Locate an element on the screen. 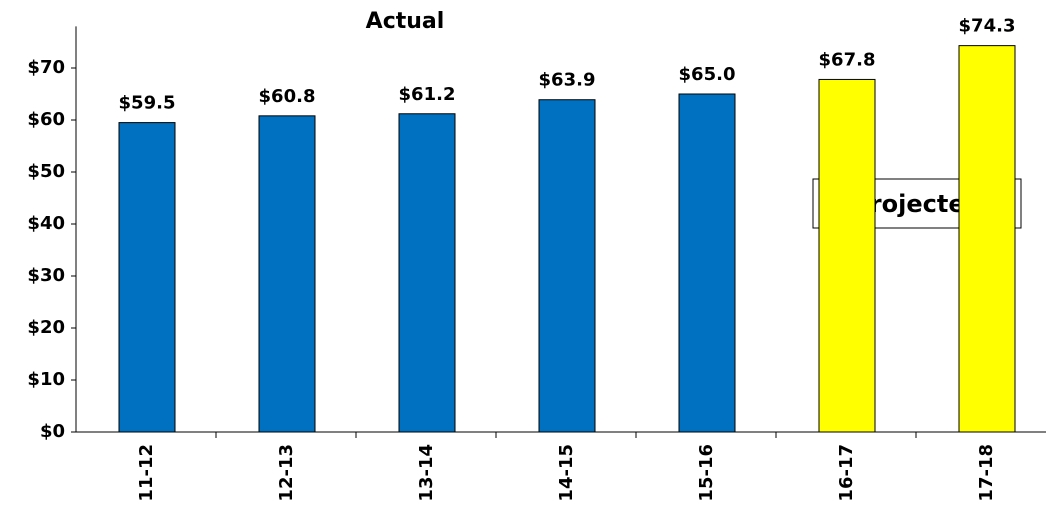 This screenshot has height=513, width=1046. y-tick-label: $70 is located at coordinates (46, 67).